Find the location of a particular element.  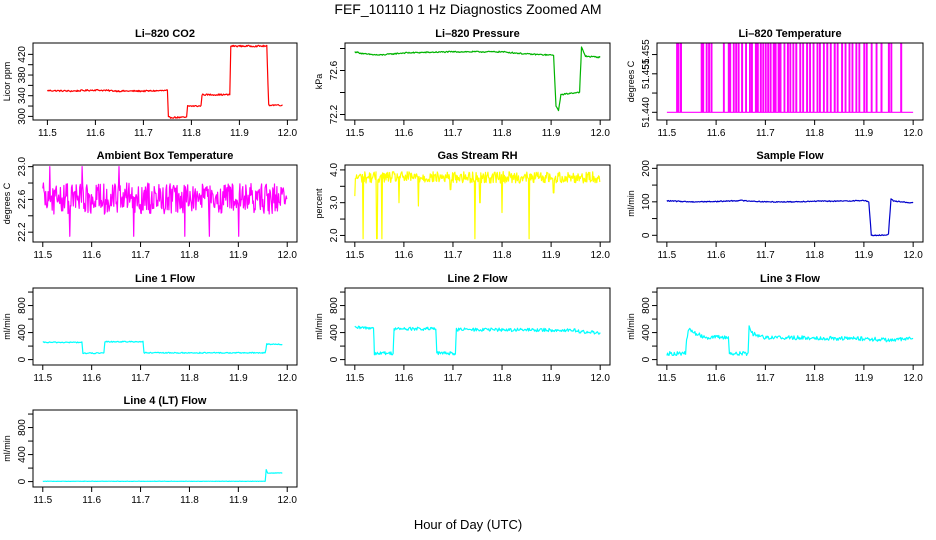

panel-title: Li–820 CO2 is located at coordinates (165, 34).